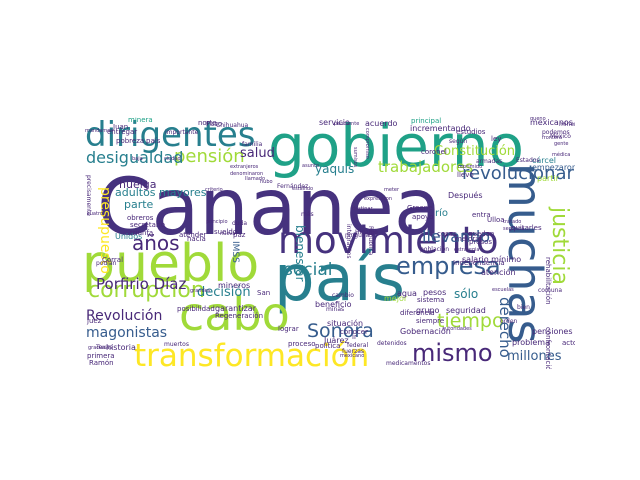 This screenshot has height=480, width=640. What do you see at coordinates (101, 363) in the screenshot?
I see `word-ramon: Ramón` at bounding box center [101, 363].